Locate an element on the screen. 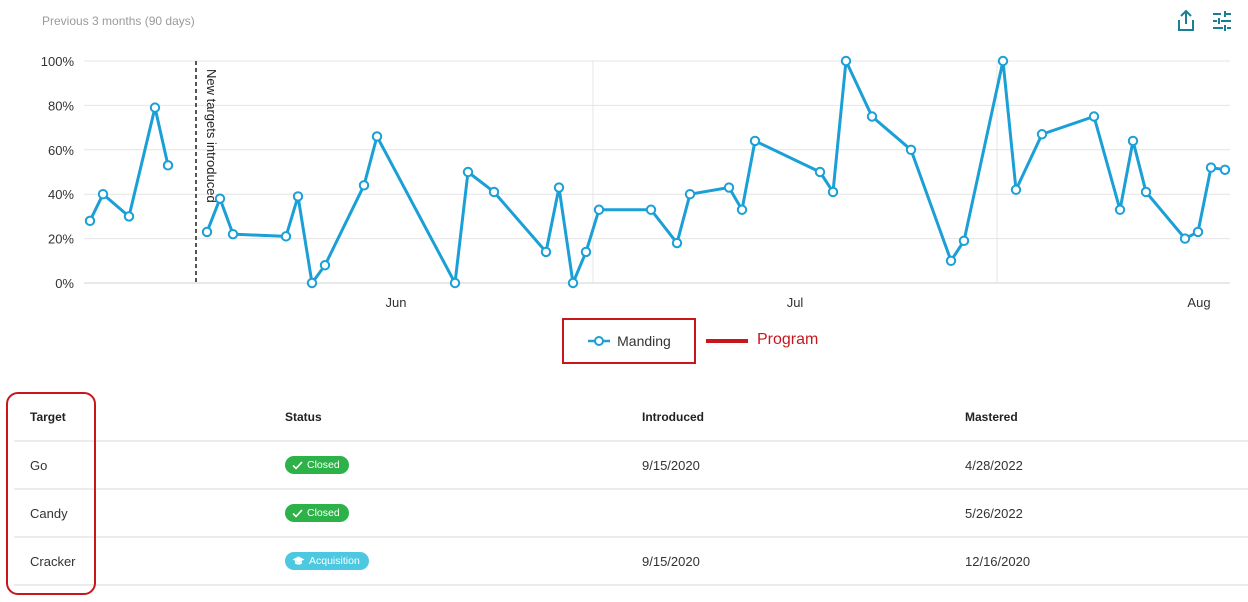  legend-item-manding: Manding is located at coordinates (629, 341).